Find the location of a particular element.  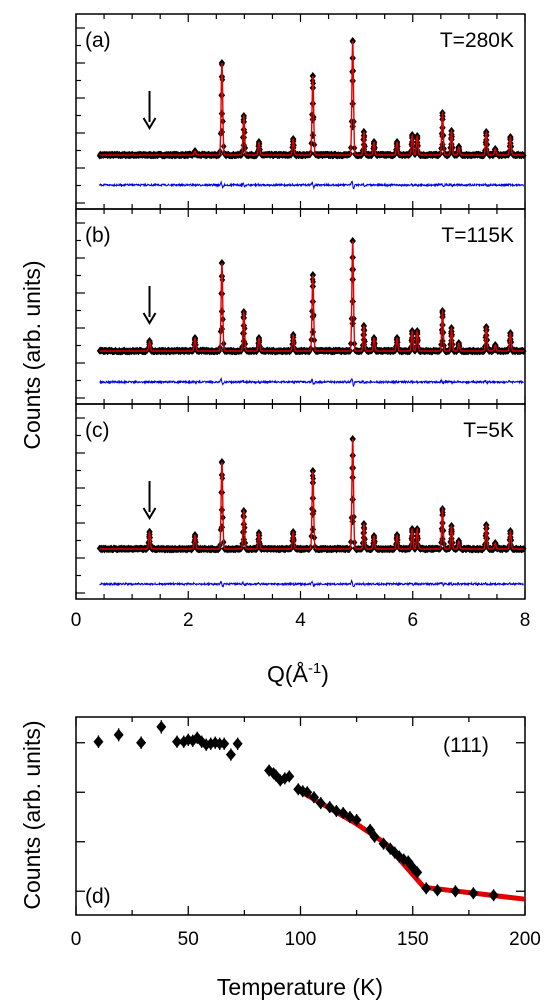

temperature-tick-label: 50 is located at coordinates (188, 939).